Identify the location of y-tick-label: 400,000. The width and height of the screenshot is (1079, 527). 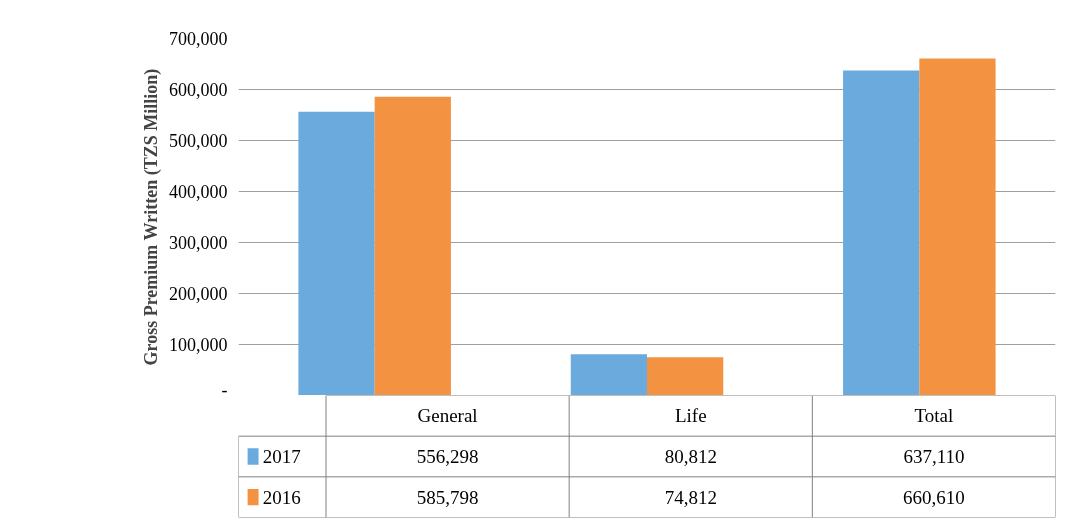
(198, 192).